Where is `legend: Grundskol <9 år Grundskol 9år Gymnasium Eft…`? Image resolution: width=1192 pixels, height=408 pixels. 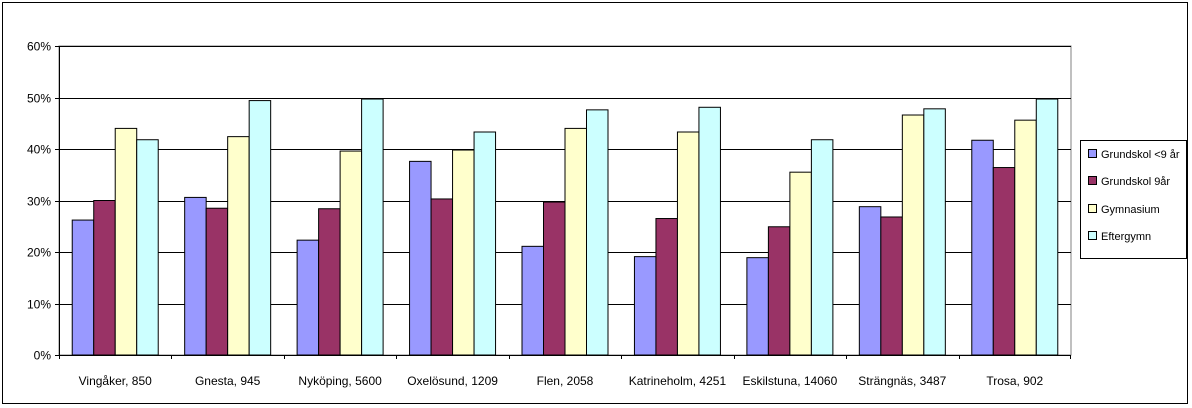 legend: Grundskol <9 år Grundskol 9år Gymnasium Eft… is located at coordinates (1133, 199).